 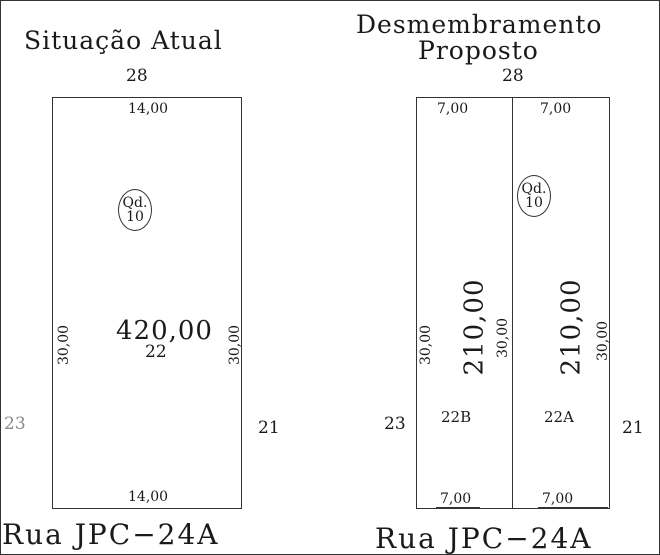 What do you see at coordinates (156, 352) in the screenshot?
I see `current-lot-number: 22` at bounding box center [156, 352].